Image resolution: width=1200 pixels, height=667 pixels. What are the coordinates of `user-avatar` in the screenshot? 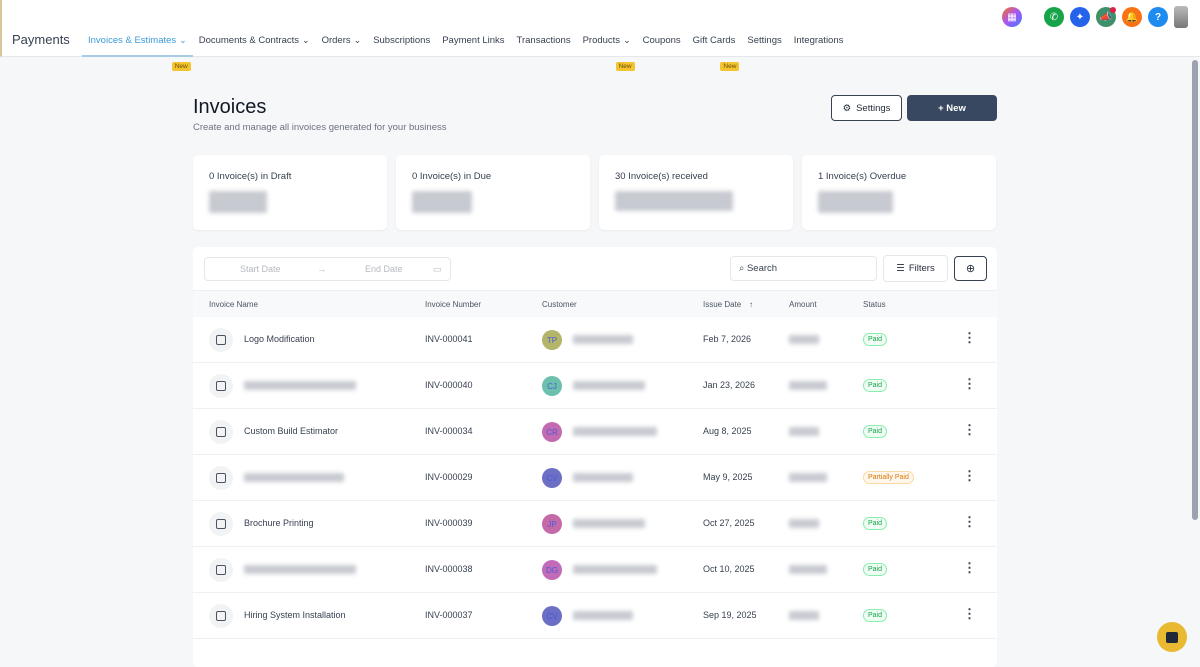 It's located at (1181, 17).